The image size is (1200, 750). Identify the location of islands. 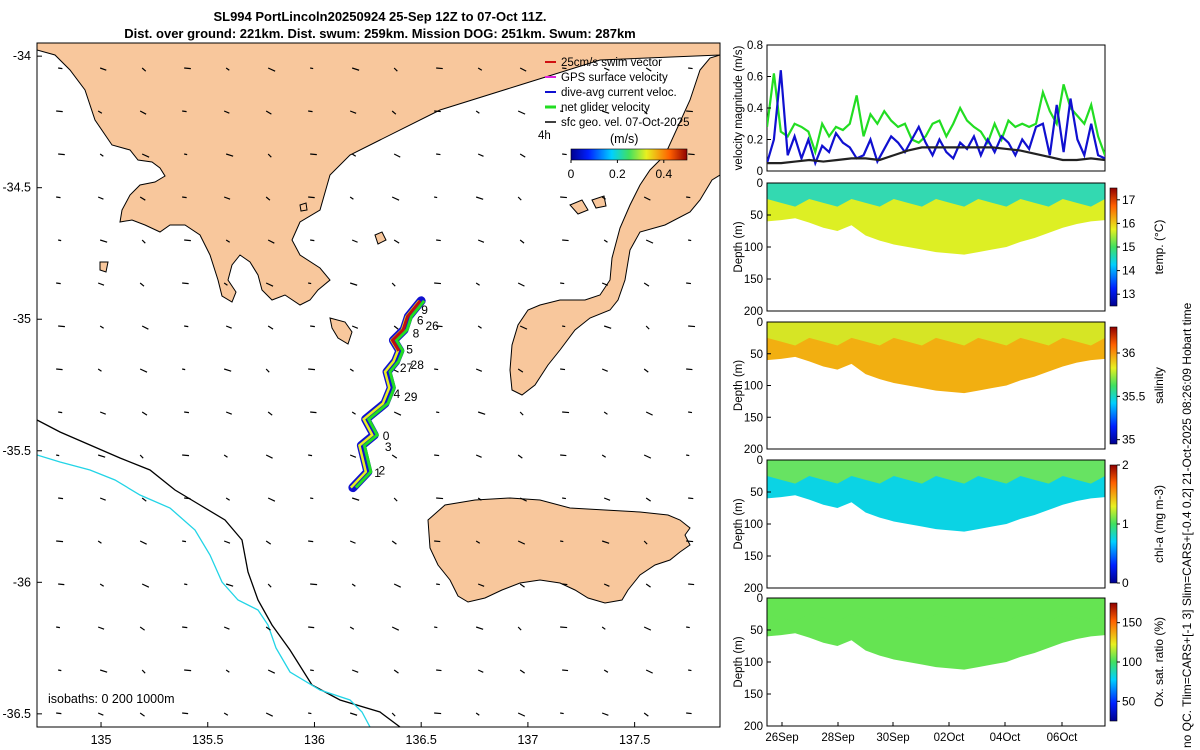
(353, 270).